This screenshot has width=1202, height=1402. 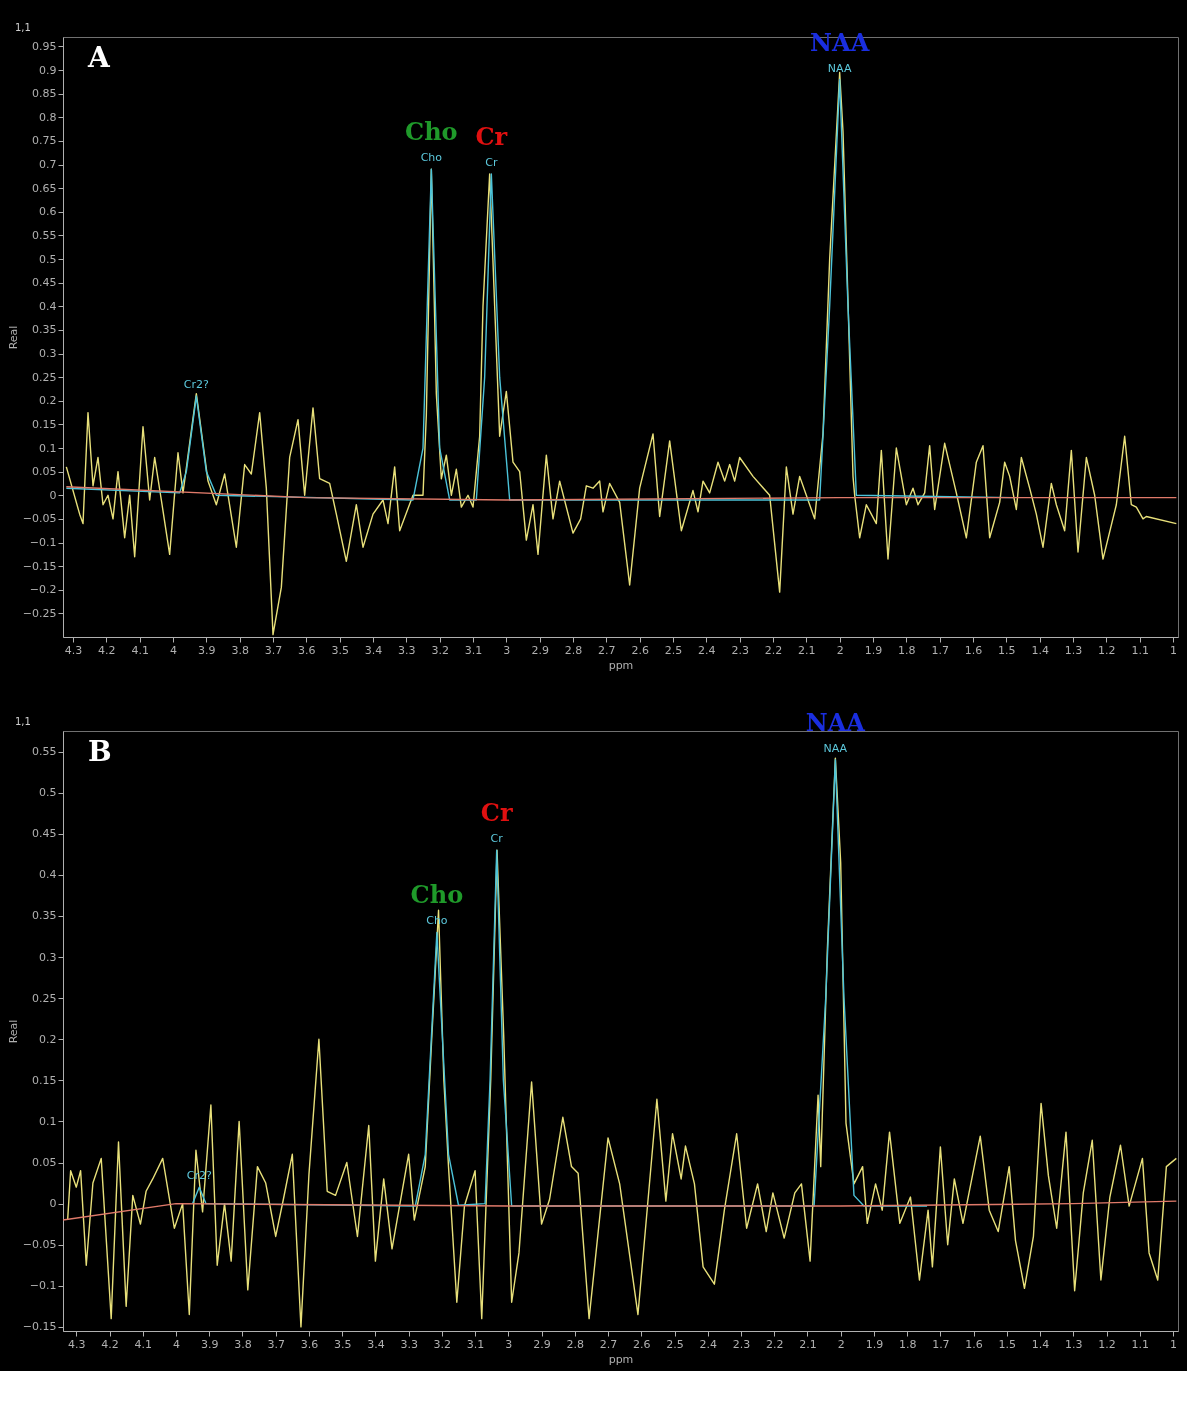 I want to click on x-tick-label: 4, so click(x=176, y=1344).